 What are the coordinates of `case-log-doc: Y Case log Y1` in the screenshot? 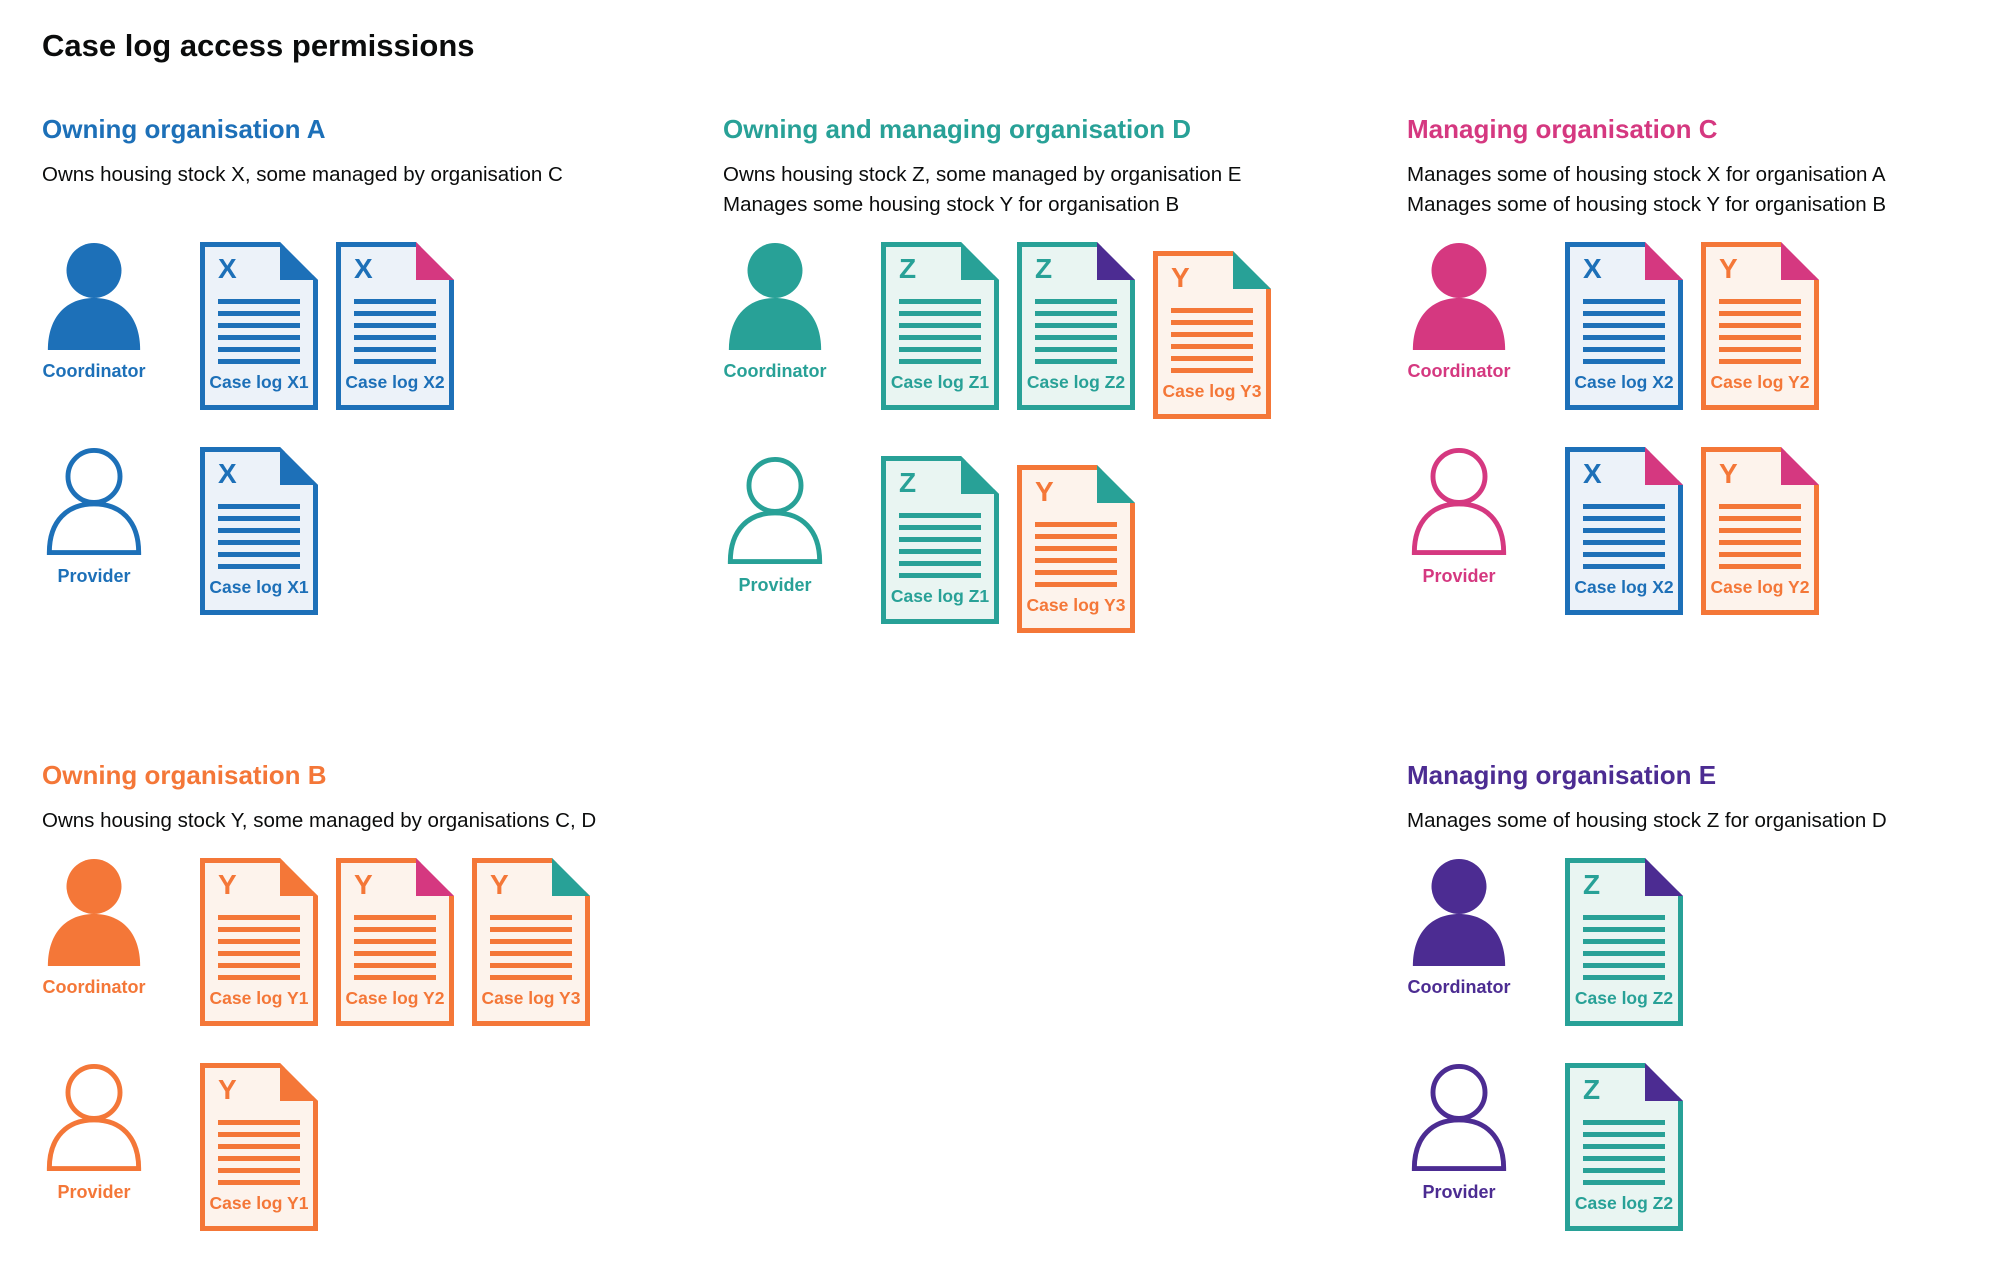 It's located at (259, 1147).